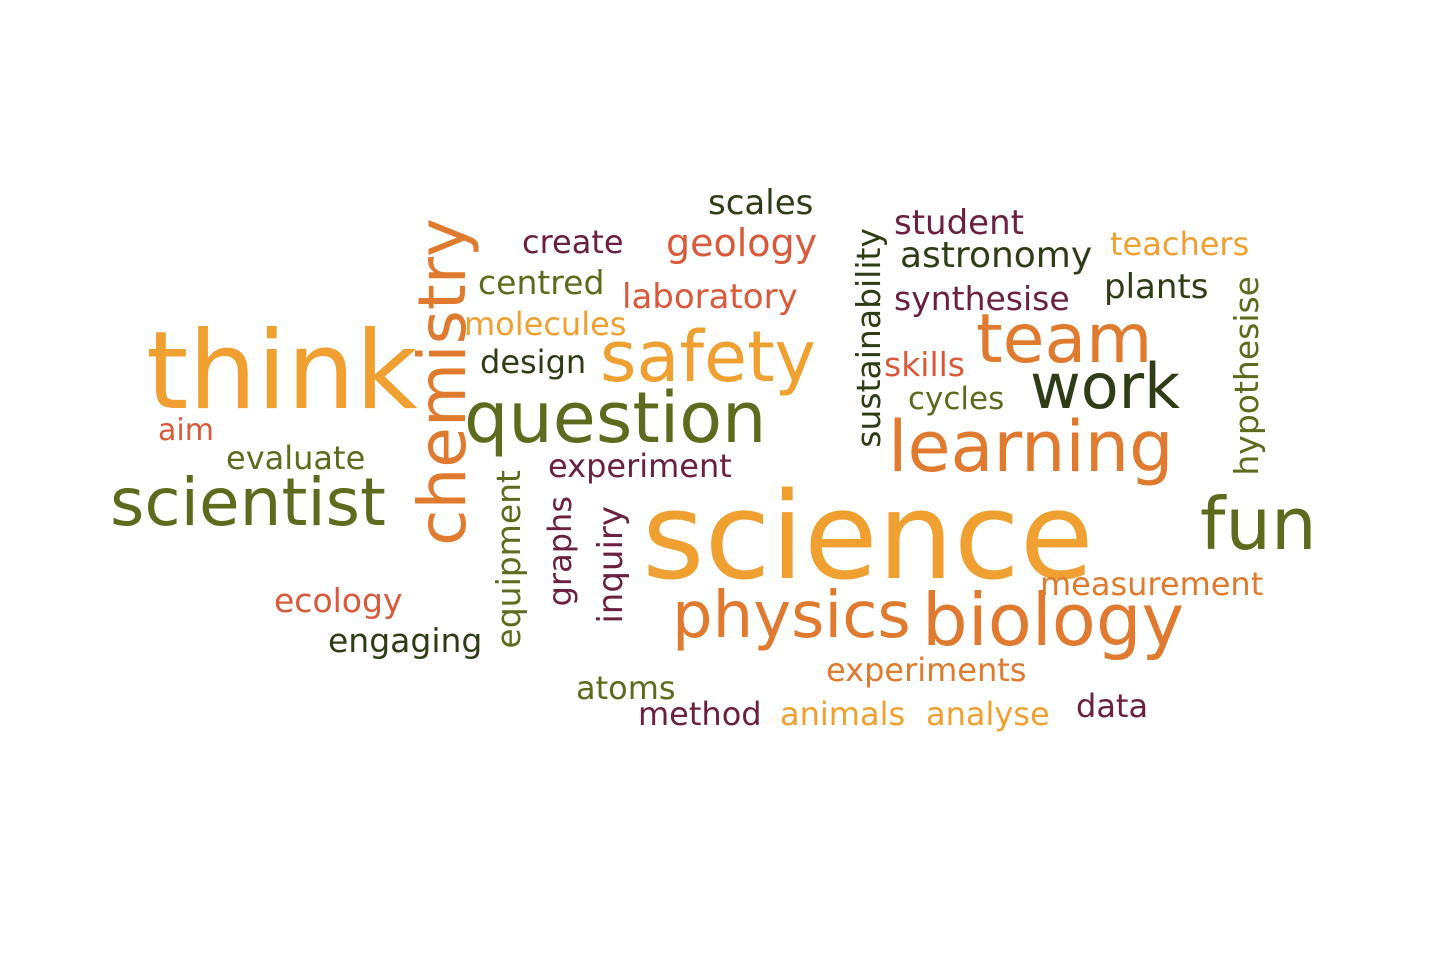  Describe the element at coordinates (1152, 584) in the screenshot. I see `word-measurement: measurement` at that location.